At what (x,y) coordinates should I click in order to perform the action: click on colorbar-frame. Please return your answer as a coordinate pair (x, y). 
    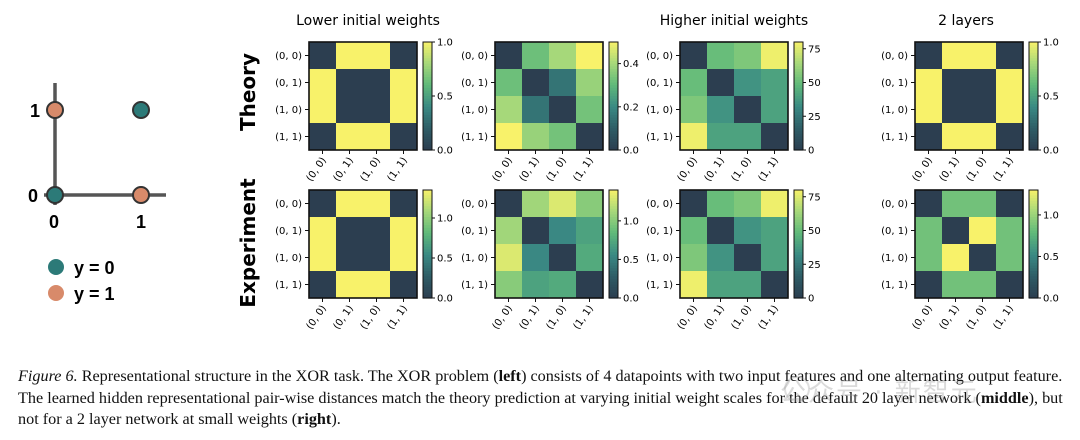
    Looking at the image, I should click on (1033, 244).